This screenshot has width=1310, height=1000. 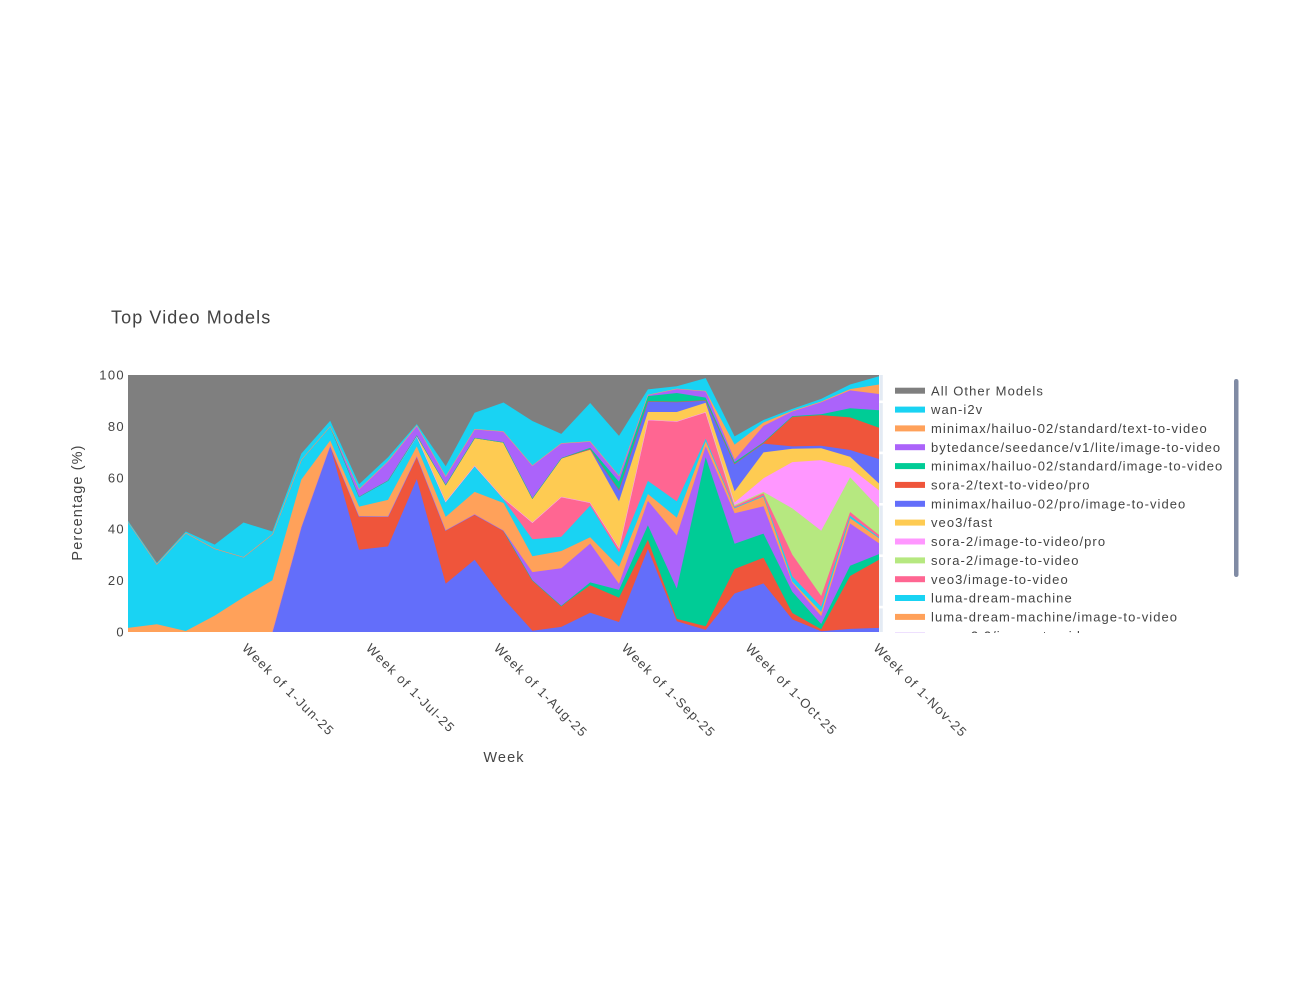 What do you see at coordinates (1054, 617) in the screenshot?
I see `svg-text:luma-dream-machine/image-to-vi: luma-dream-machine/image-to-video` at bounding box center [1054, 617].